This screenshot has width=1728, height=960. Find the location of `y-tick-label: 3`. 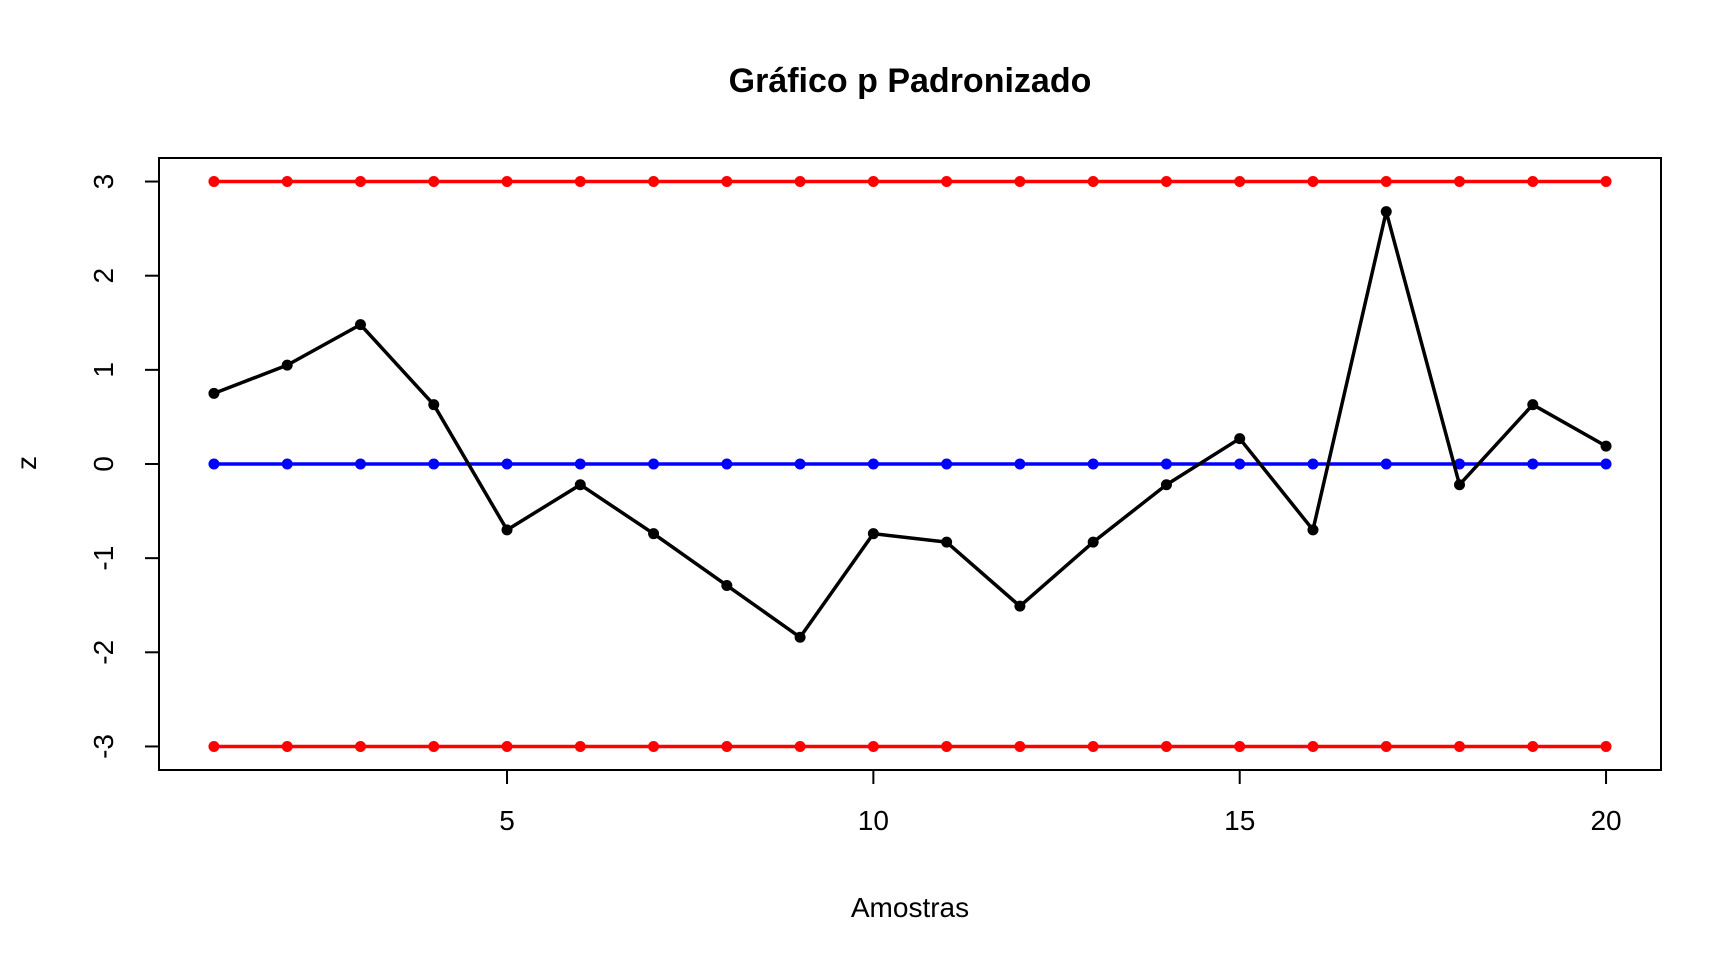

y-tick-label: 3 is located at coordinates (103, 182).